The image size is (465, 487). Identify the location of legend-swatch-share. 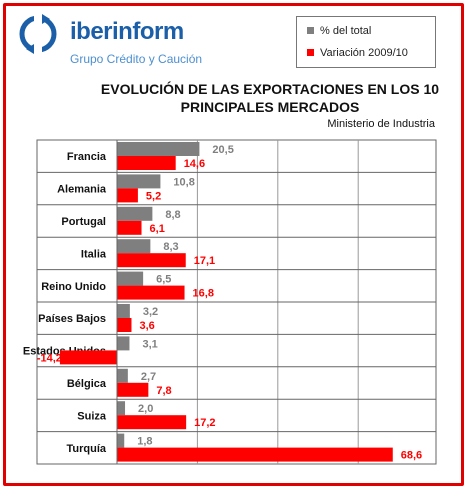
(310, 30).